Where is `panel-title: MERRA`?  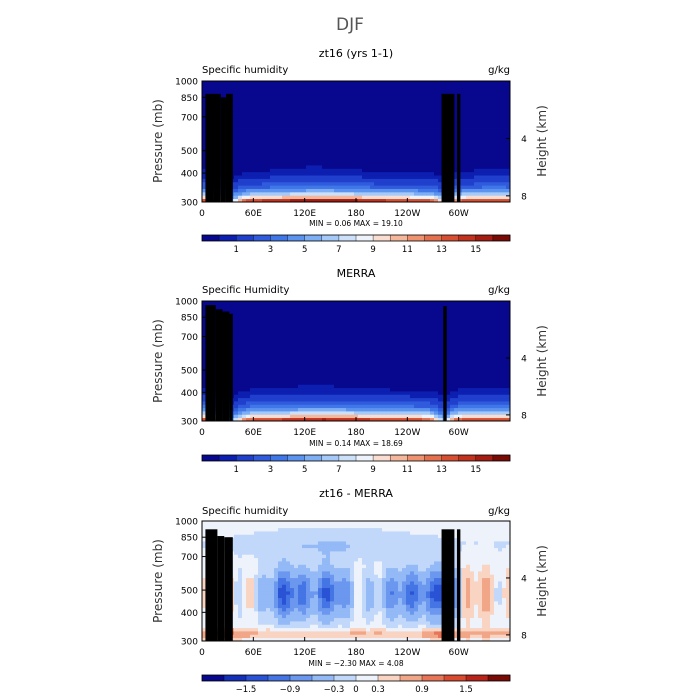
panel-title: MERRA is located at coordinates (356, 273).